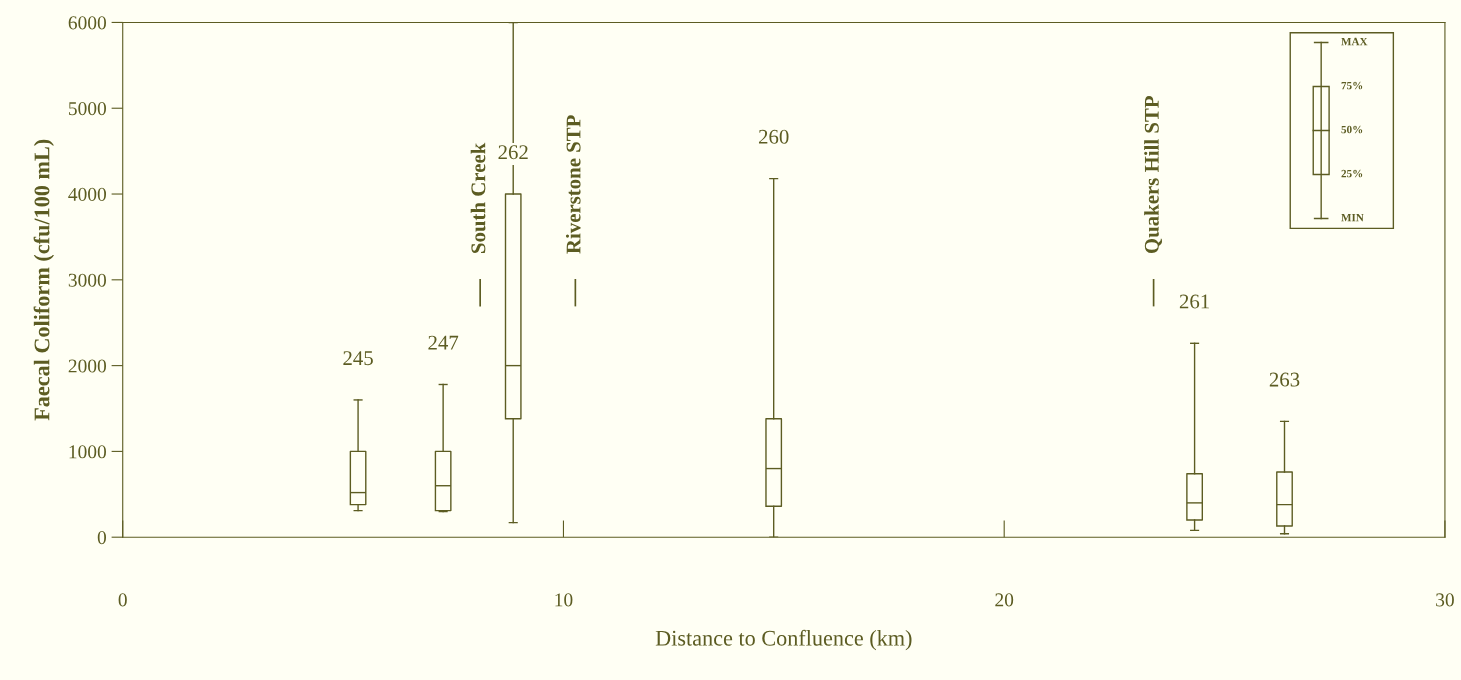  I want to click on ref-line-label: Quakers Hill STP, so click(1153, 175).